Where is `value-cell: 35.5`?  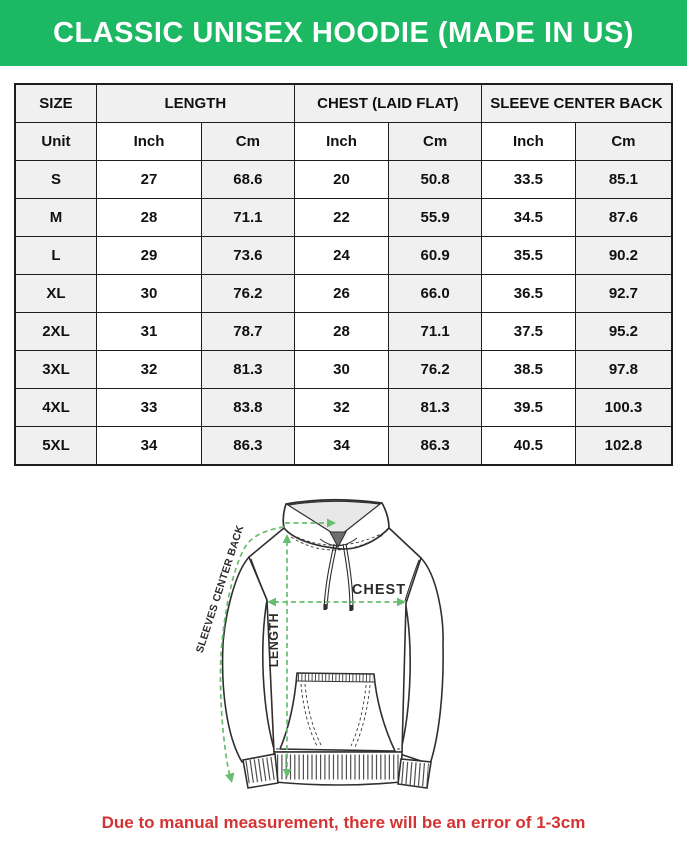
value-cell: 35.5 is located at coordinates (528, 255).